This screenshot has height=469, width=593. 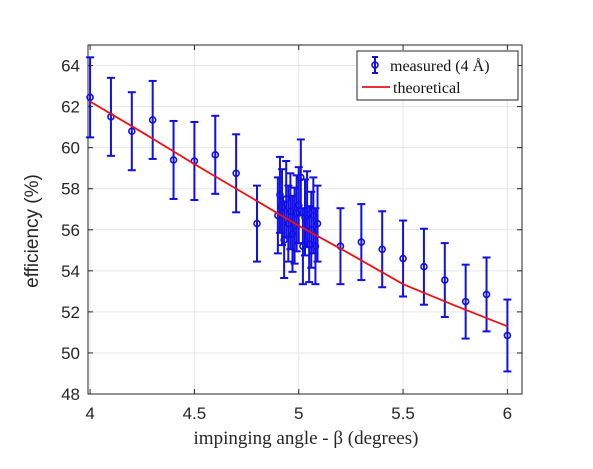 I want to click on x-tick-label: 5, so click(x=298, y=413).